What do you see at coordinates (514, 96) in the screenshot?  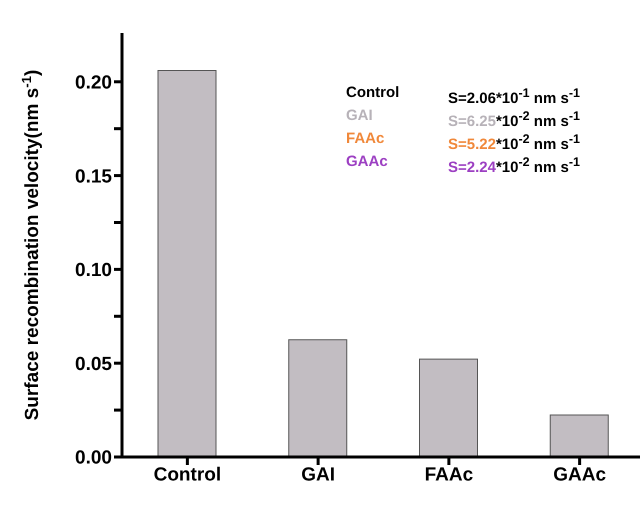 I see `annotation: S=2.06*10$^{-1}$ nm s$^{-1}$` at bounding box center [514, 96].